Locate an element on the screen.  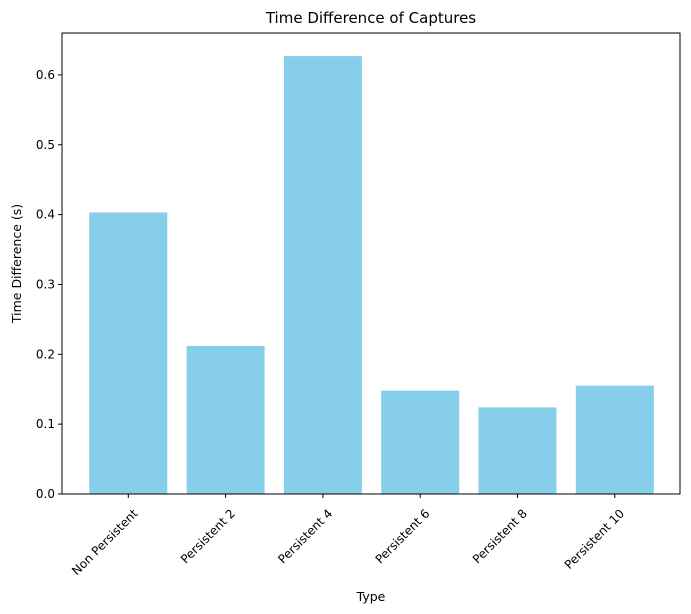
x-tick-label-persistent-4: Persistent 4 is located at coordinates (305, 536).